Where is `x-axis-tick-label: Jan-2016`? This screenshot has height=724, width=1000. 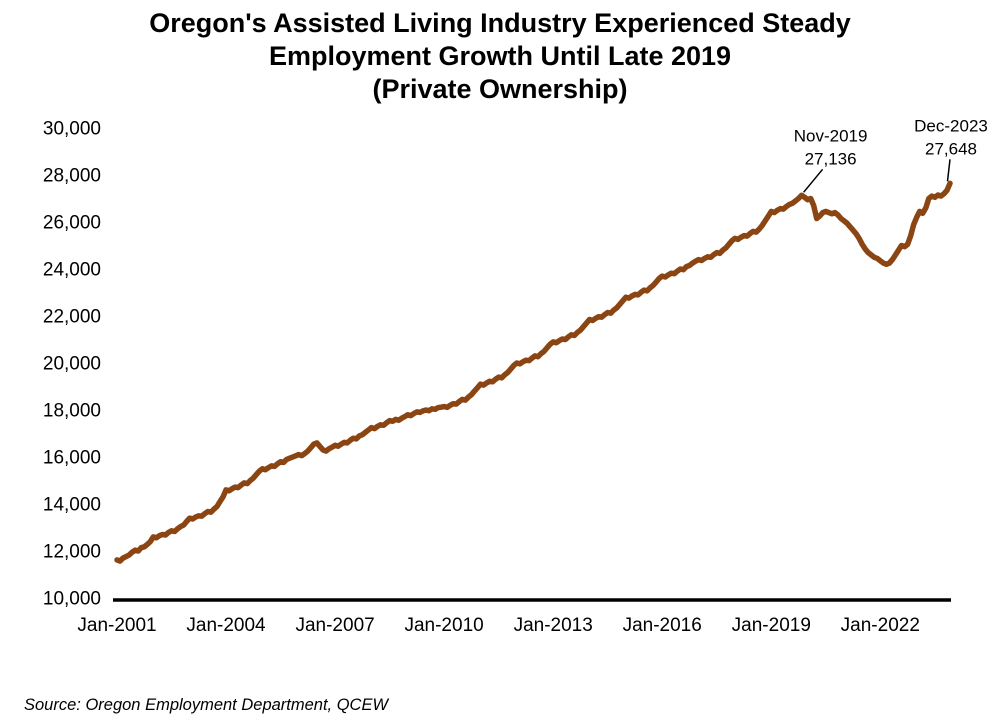 x-axis-tick-label: Jan-2016 is located at coordinates (662, 625).